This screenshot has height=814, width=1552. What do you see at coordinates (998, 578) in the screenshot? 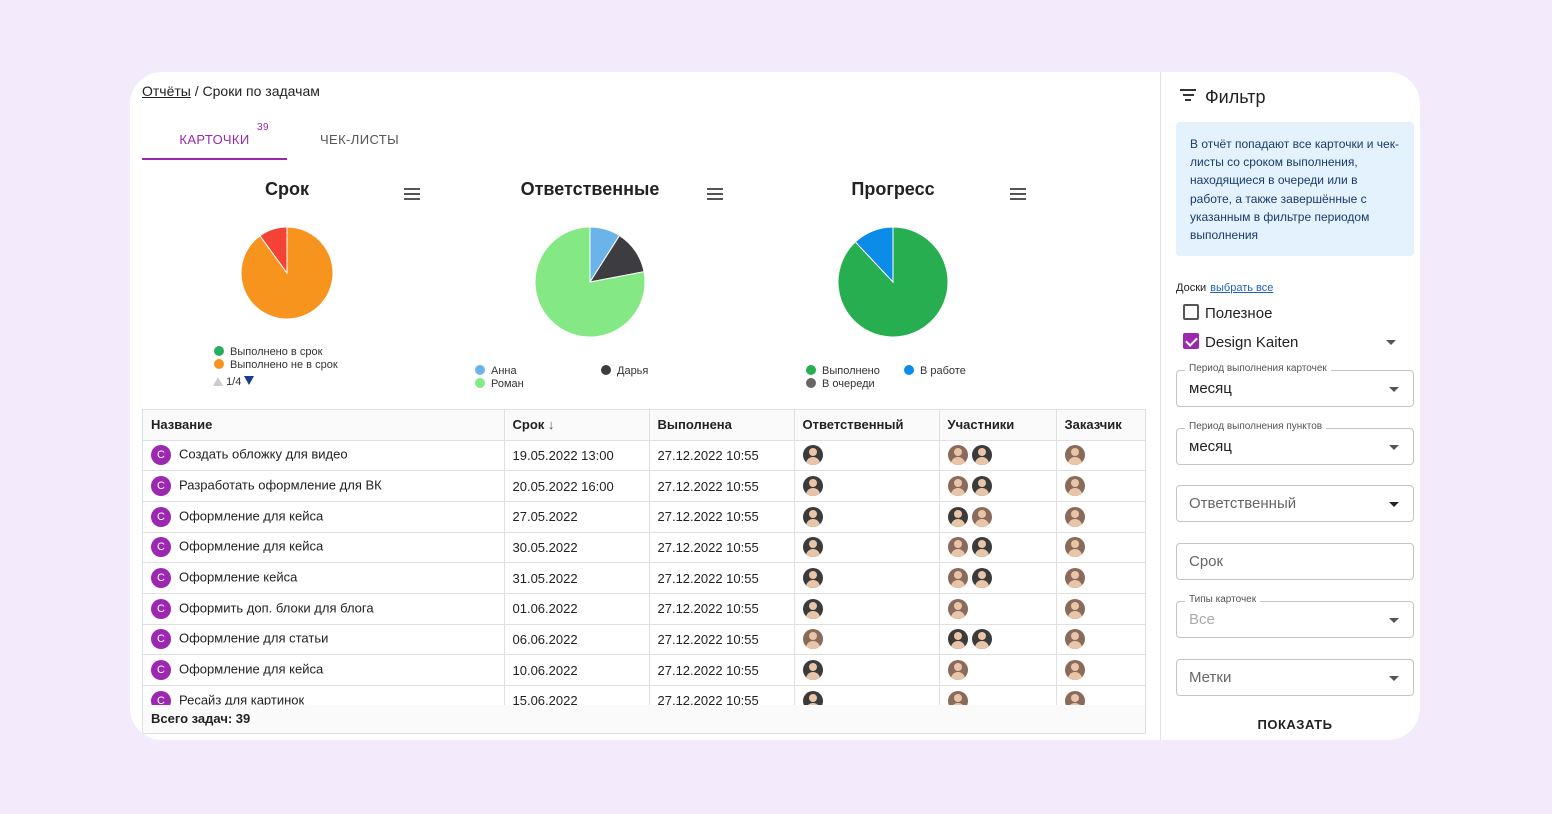
I see `cell-members` at bounding box center [998, 578].